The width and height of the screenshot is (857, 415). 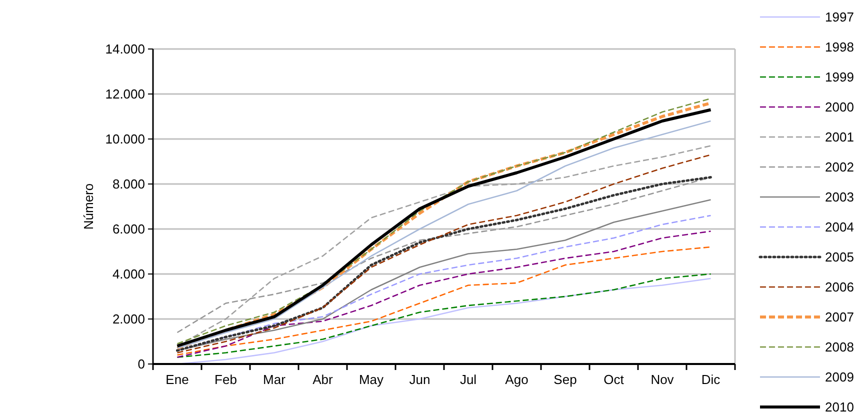 I want to click on legend-label: 1997, so click(x=839, y=17).